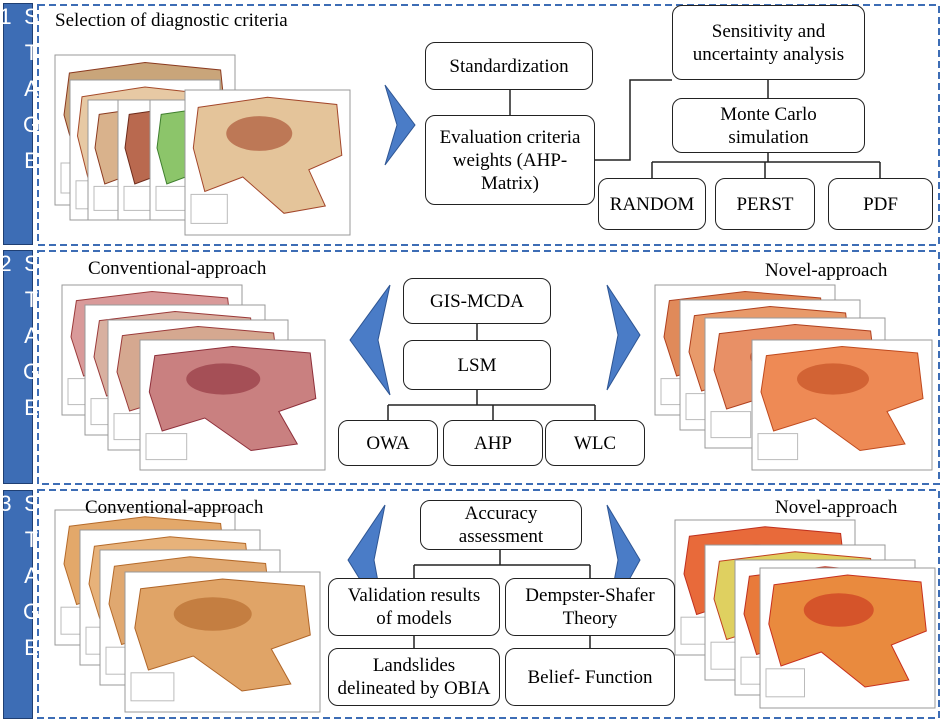 This screenshot has height=722, width=945. I want to click on stage-label: STAGE 1, so click(22, 124).